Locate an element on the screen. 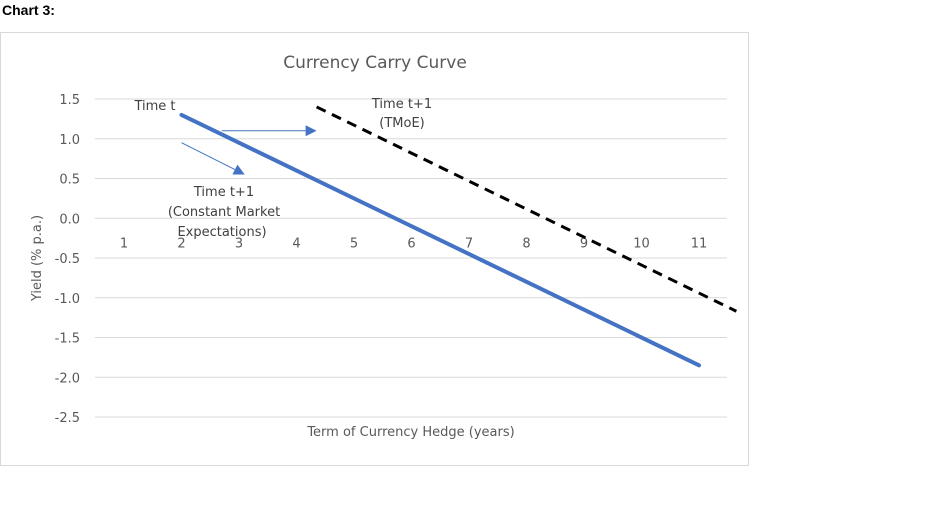 Image resolution: width=940 pixels, height=518 pixels. y-tick-label: -1.0 is located at coordinates (67, 299).